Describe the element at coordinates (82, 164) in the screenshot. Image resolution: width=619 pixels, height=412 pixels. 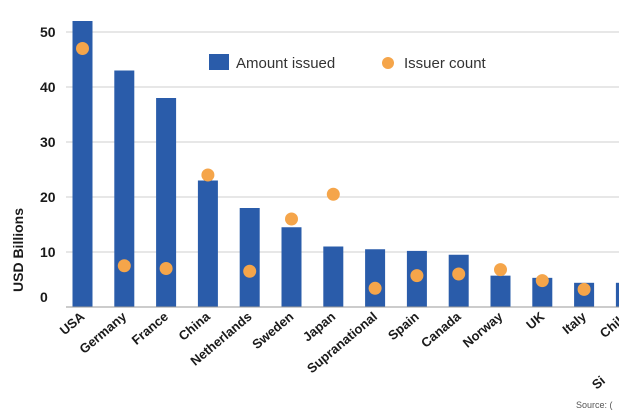
I see `bar-usa` at that location.